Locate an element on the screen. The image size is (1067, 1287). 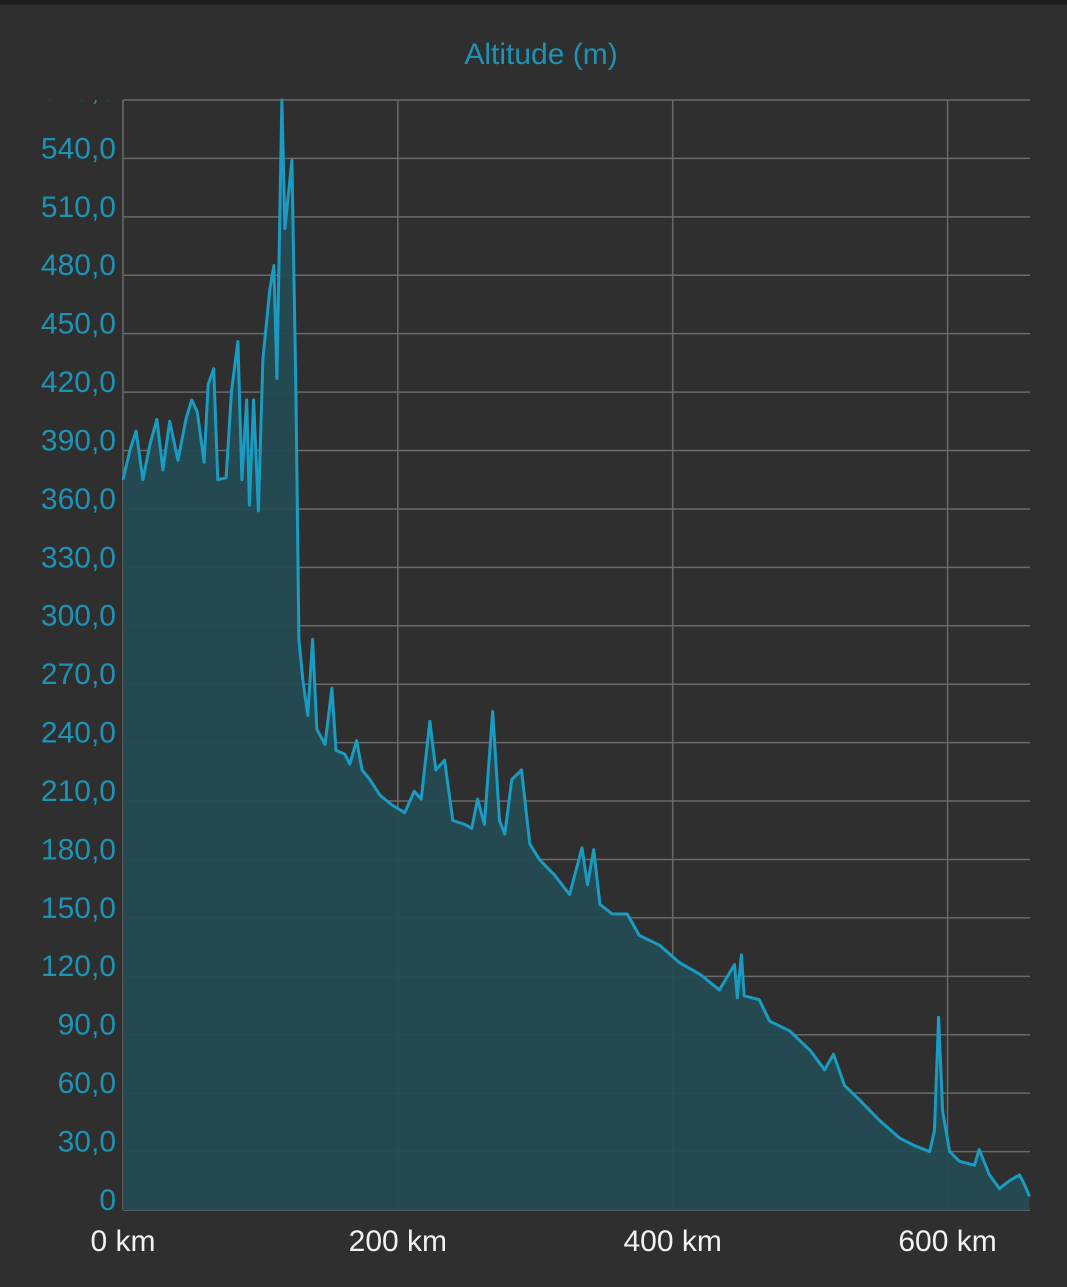
y-tick-label: 180,0 is located at coordinates (78, 849).